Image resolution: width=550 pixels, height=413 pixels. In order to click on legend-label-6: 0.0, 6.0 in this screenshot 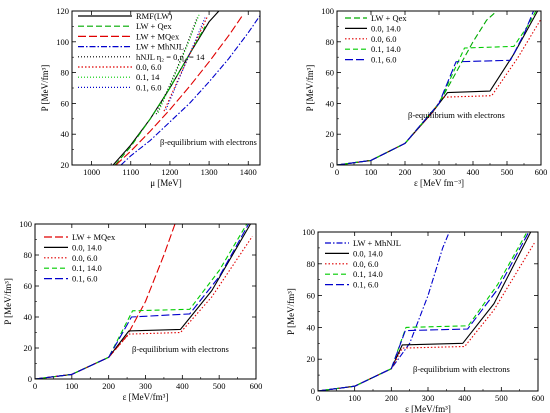, I will do `click(149, 67)`.